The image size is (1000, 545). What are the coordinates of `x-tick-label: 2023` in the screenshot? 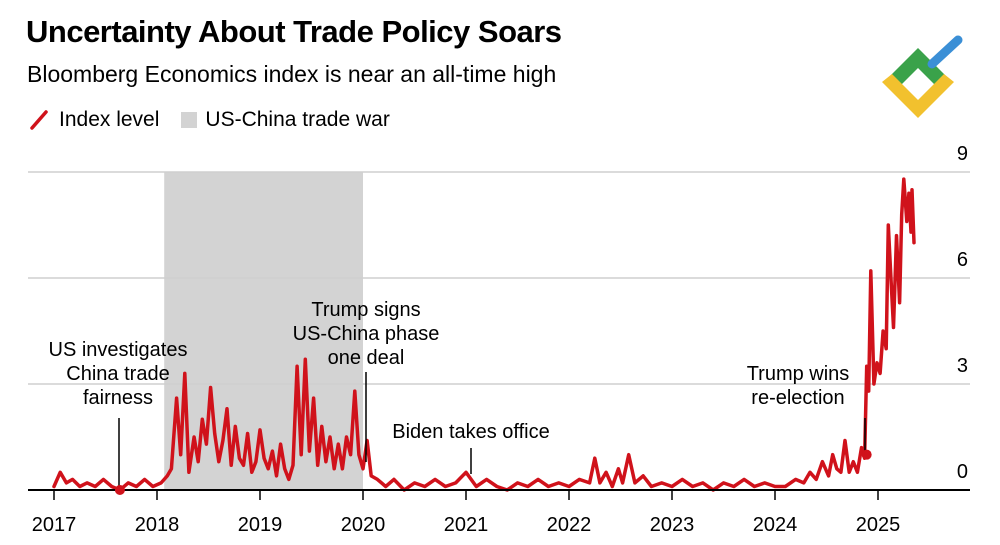 It's located at (672, 525).